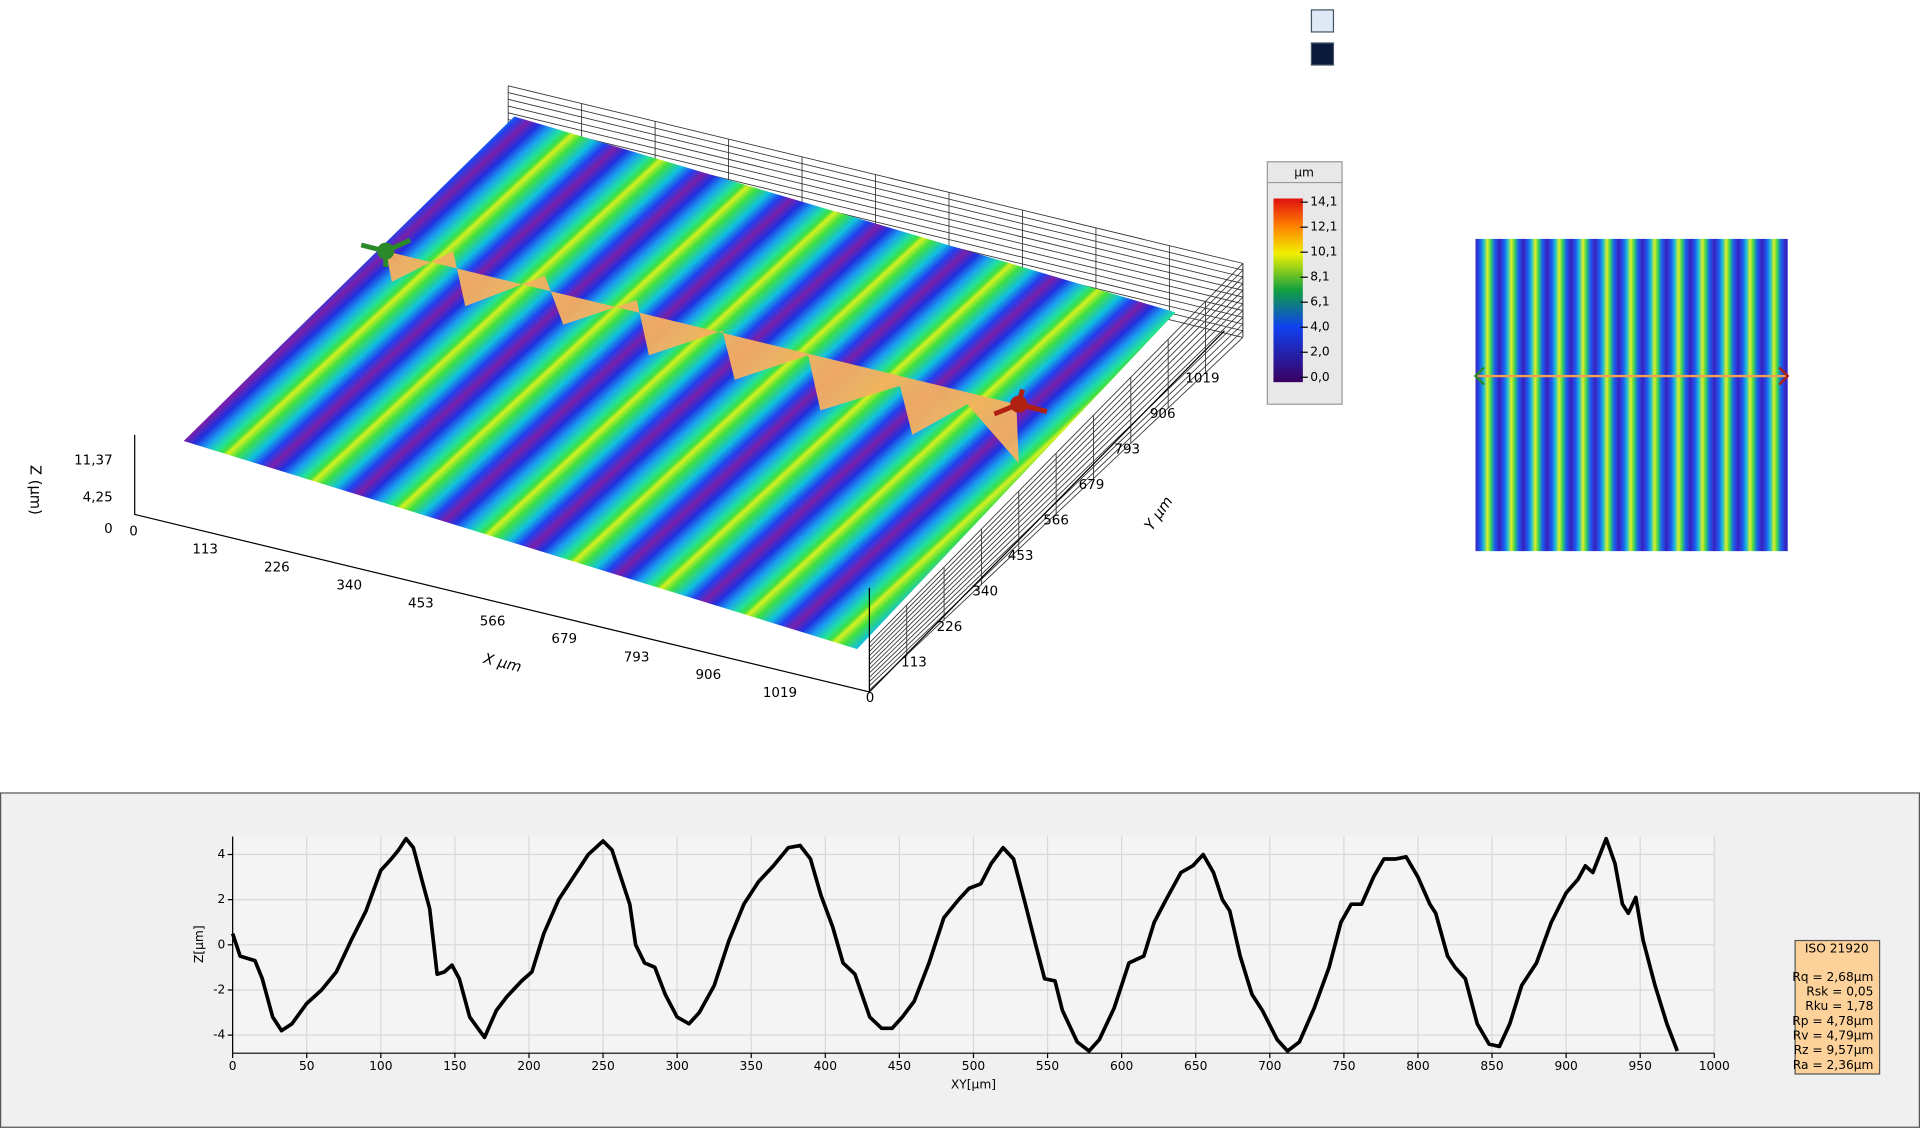 This screenshot has width=1920, height=1128. I want to click on y-tick-label: -4, so click(219, 1035).